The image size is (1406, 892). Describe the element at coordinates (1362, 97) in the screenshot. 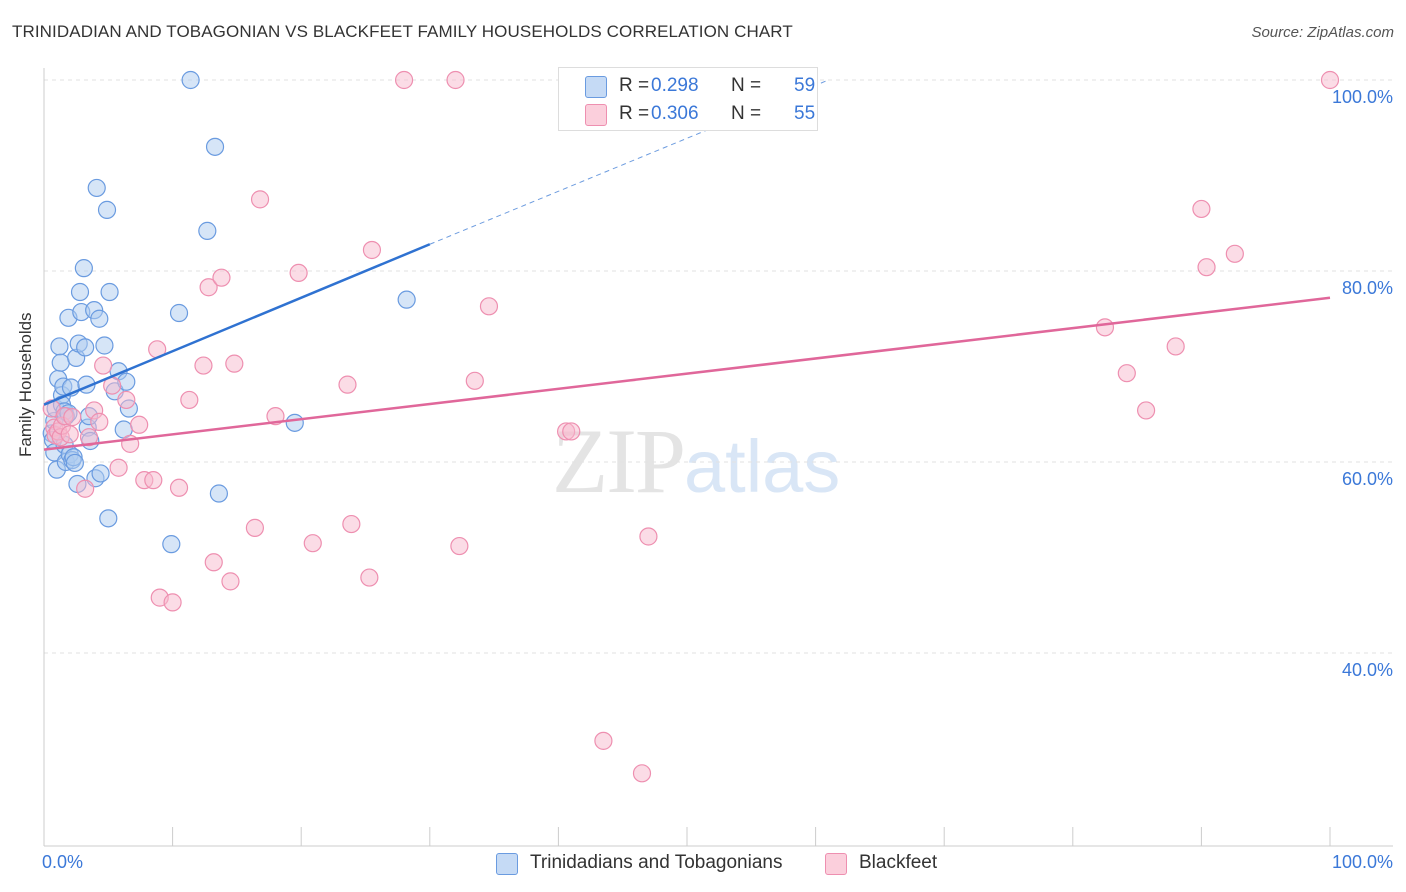

I see `y-tick-label-100: 100.0%` at that location.